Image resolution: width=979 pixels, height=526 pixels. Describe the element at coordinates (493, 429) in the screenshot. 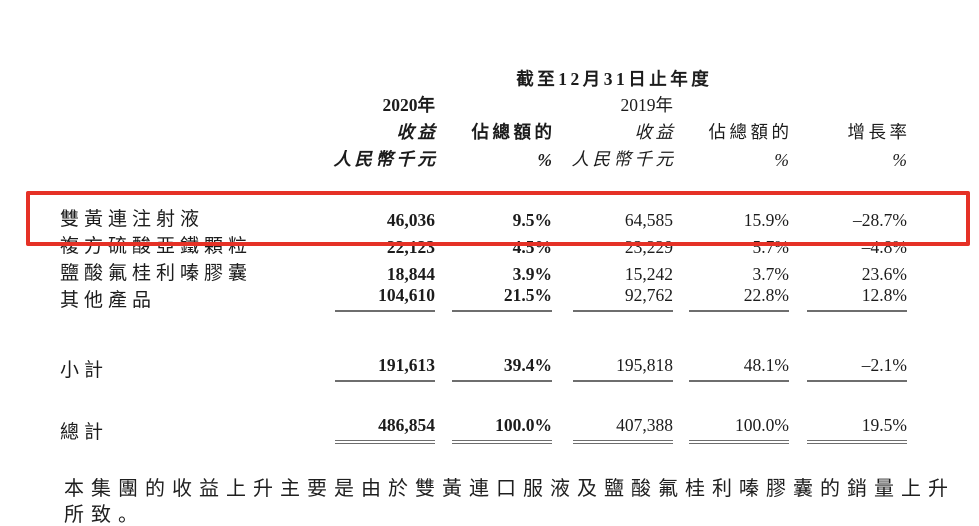

I see `share-2020-value: 100.0%` at that location.